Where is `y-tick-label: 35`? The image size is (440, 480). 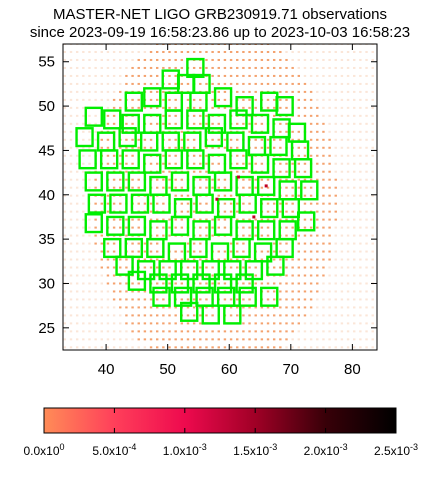 y-tick-label: 35 is located at coordinates (46, 239).